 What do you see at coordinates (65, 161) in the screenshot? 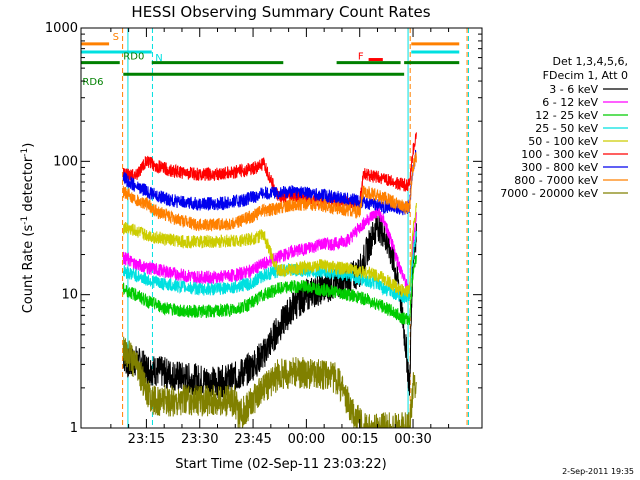
I see `y-tick-label: 100` at bounding box center [65, 161].